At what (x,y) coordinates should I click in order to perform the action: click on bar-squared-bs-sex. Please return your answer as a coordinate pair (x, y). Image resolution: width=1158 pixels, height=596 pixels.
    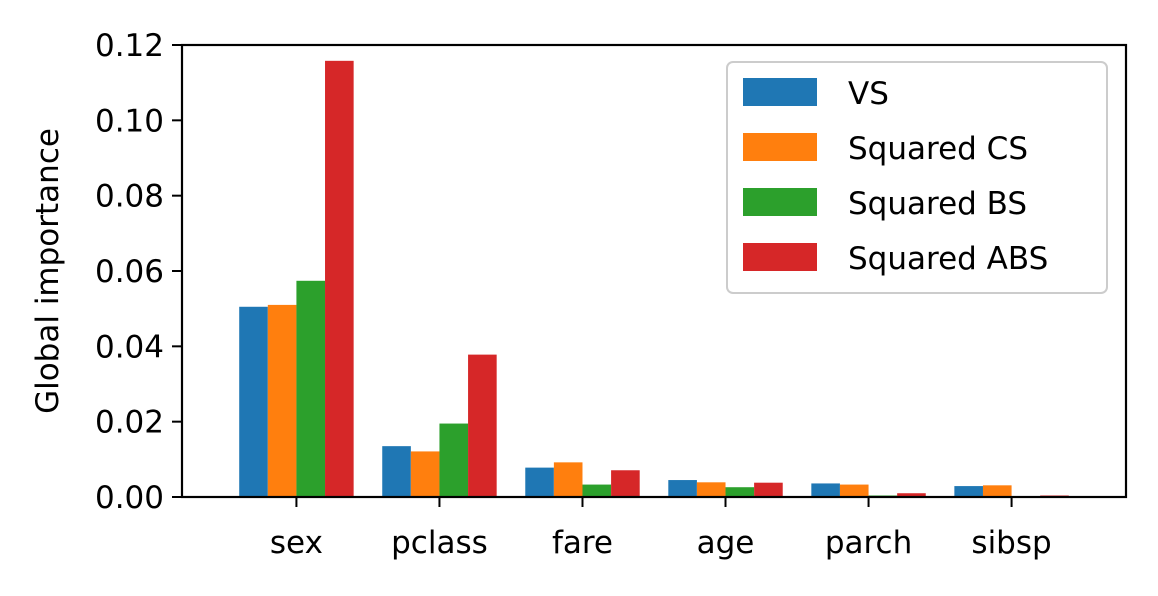
    Looking at the image, I should click on (310, 389).